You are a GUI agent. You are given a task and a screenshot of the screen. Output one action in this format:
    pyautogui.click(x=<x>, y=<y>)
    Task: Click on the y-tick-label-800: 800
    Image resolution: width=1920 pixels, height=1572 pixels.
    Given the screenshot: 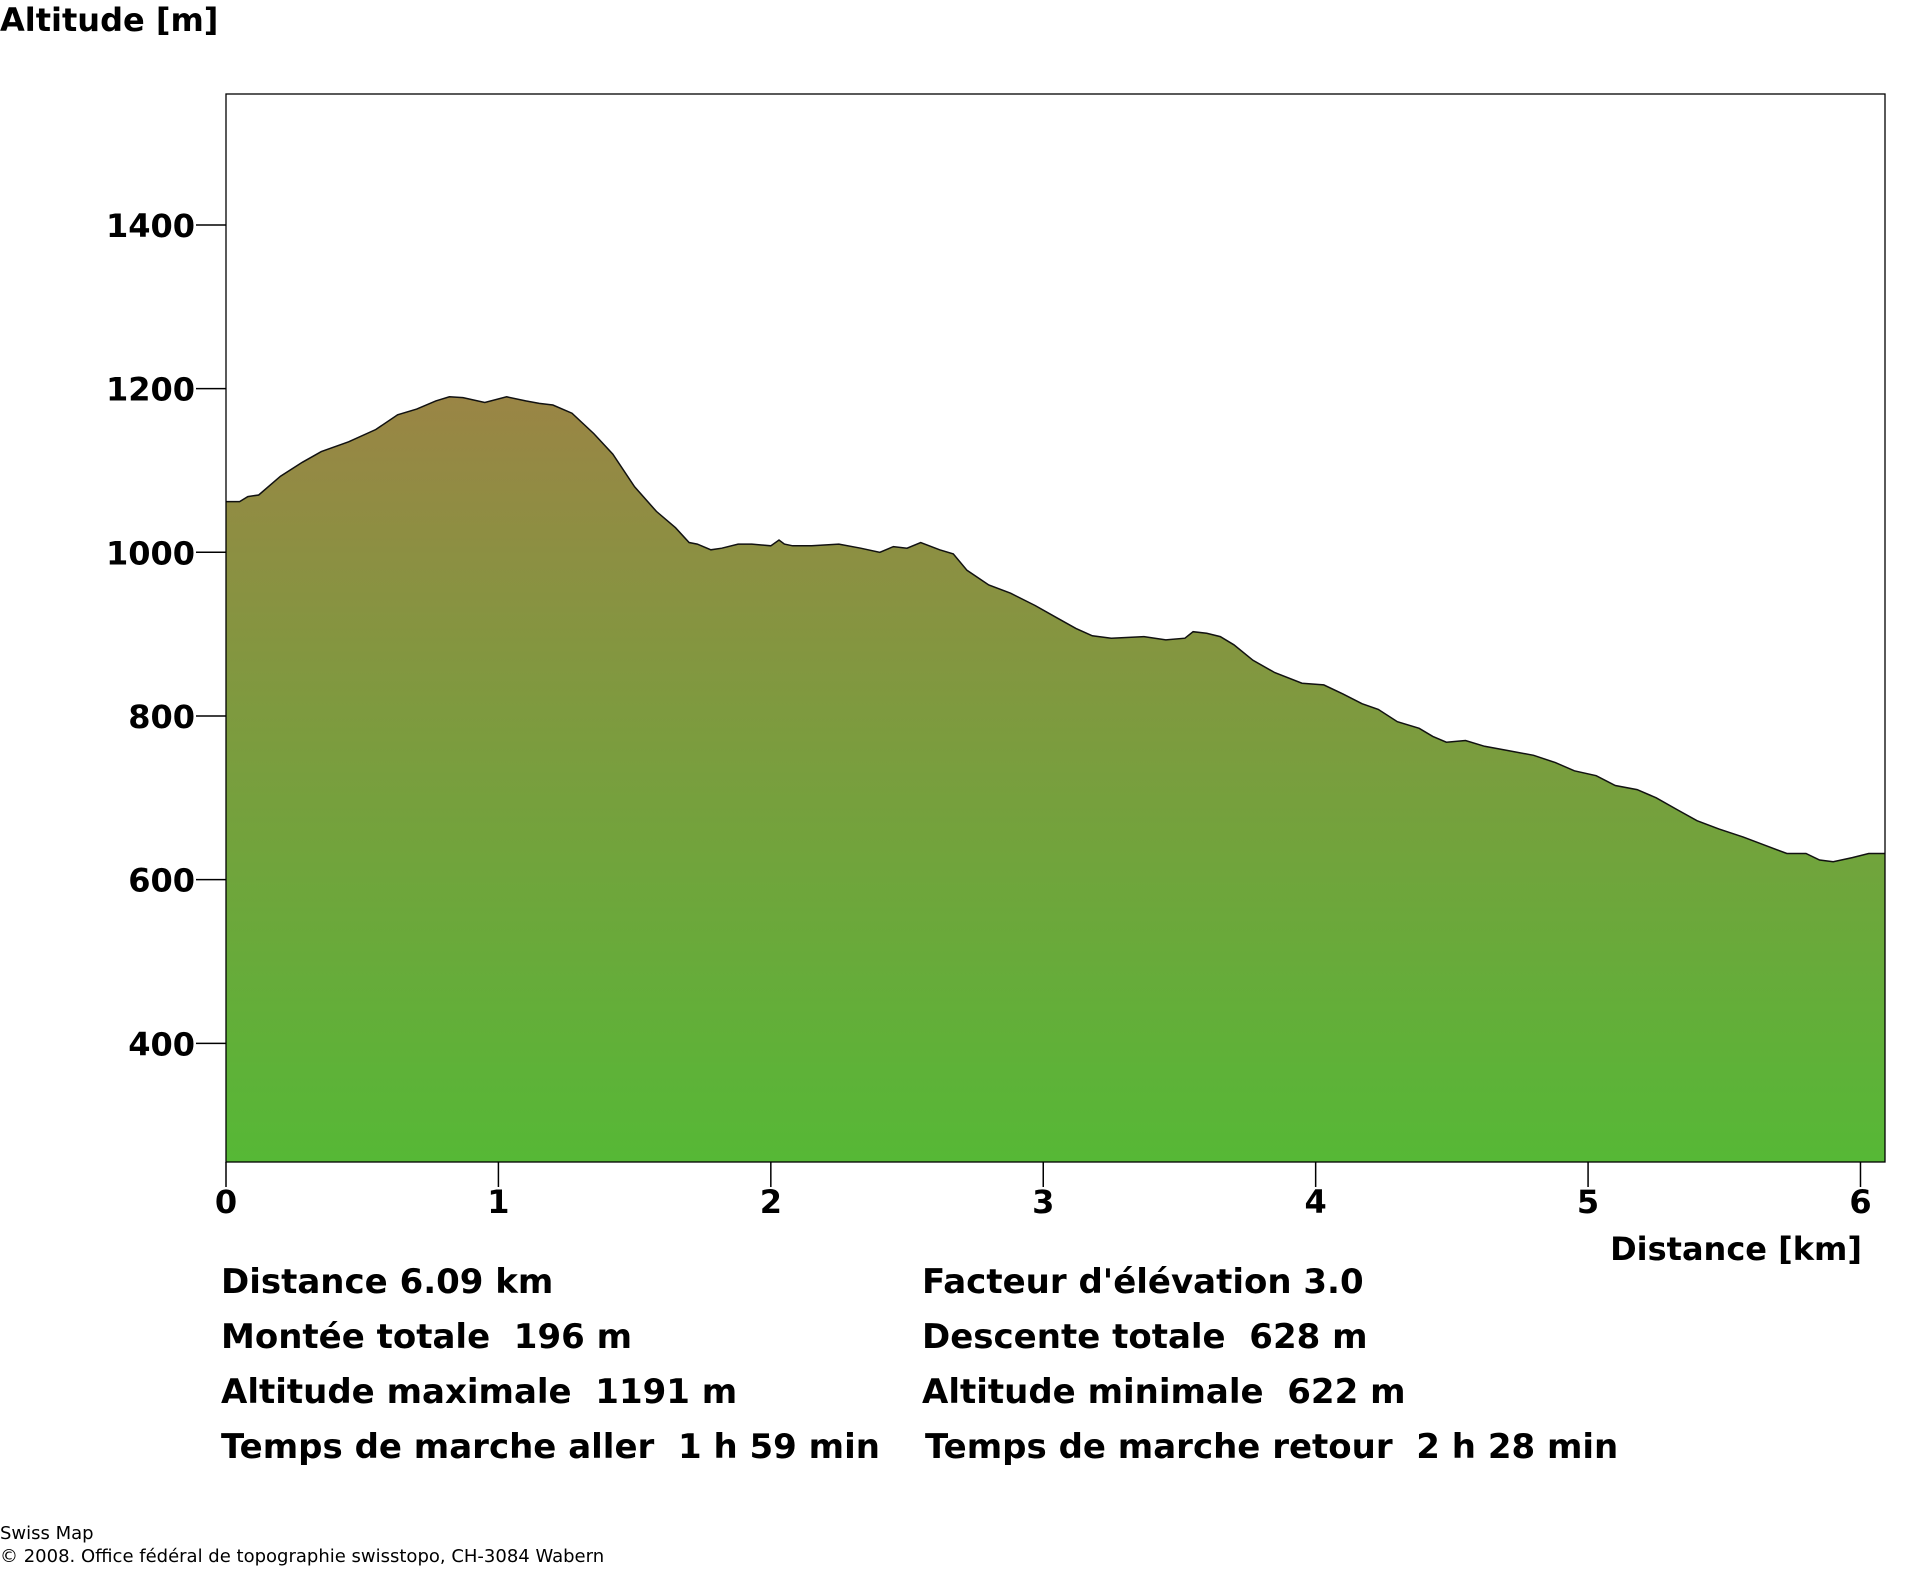 What is the action you would take?
    pyautogui.click(x=161, y=717)
    